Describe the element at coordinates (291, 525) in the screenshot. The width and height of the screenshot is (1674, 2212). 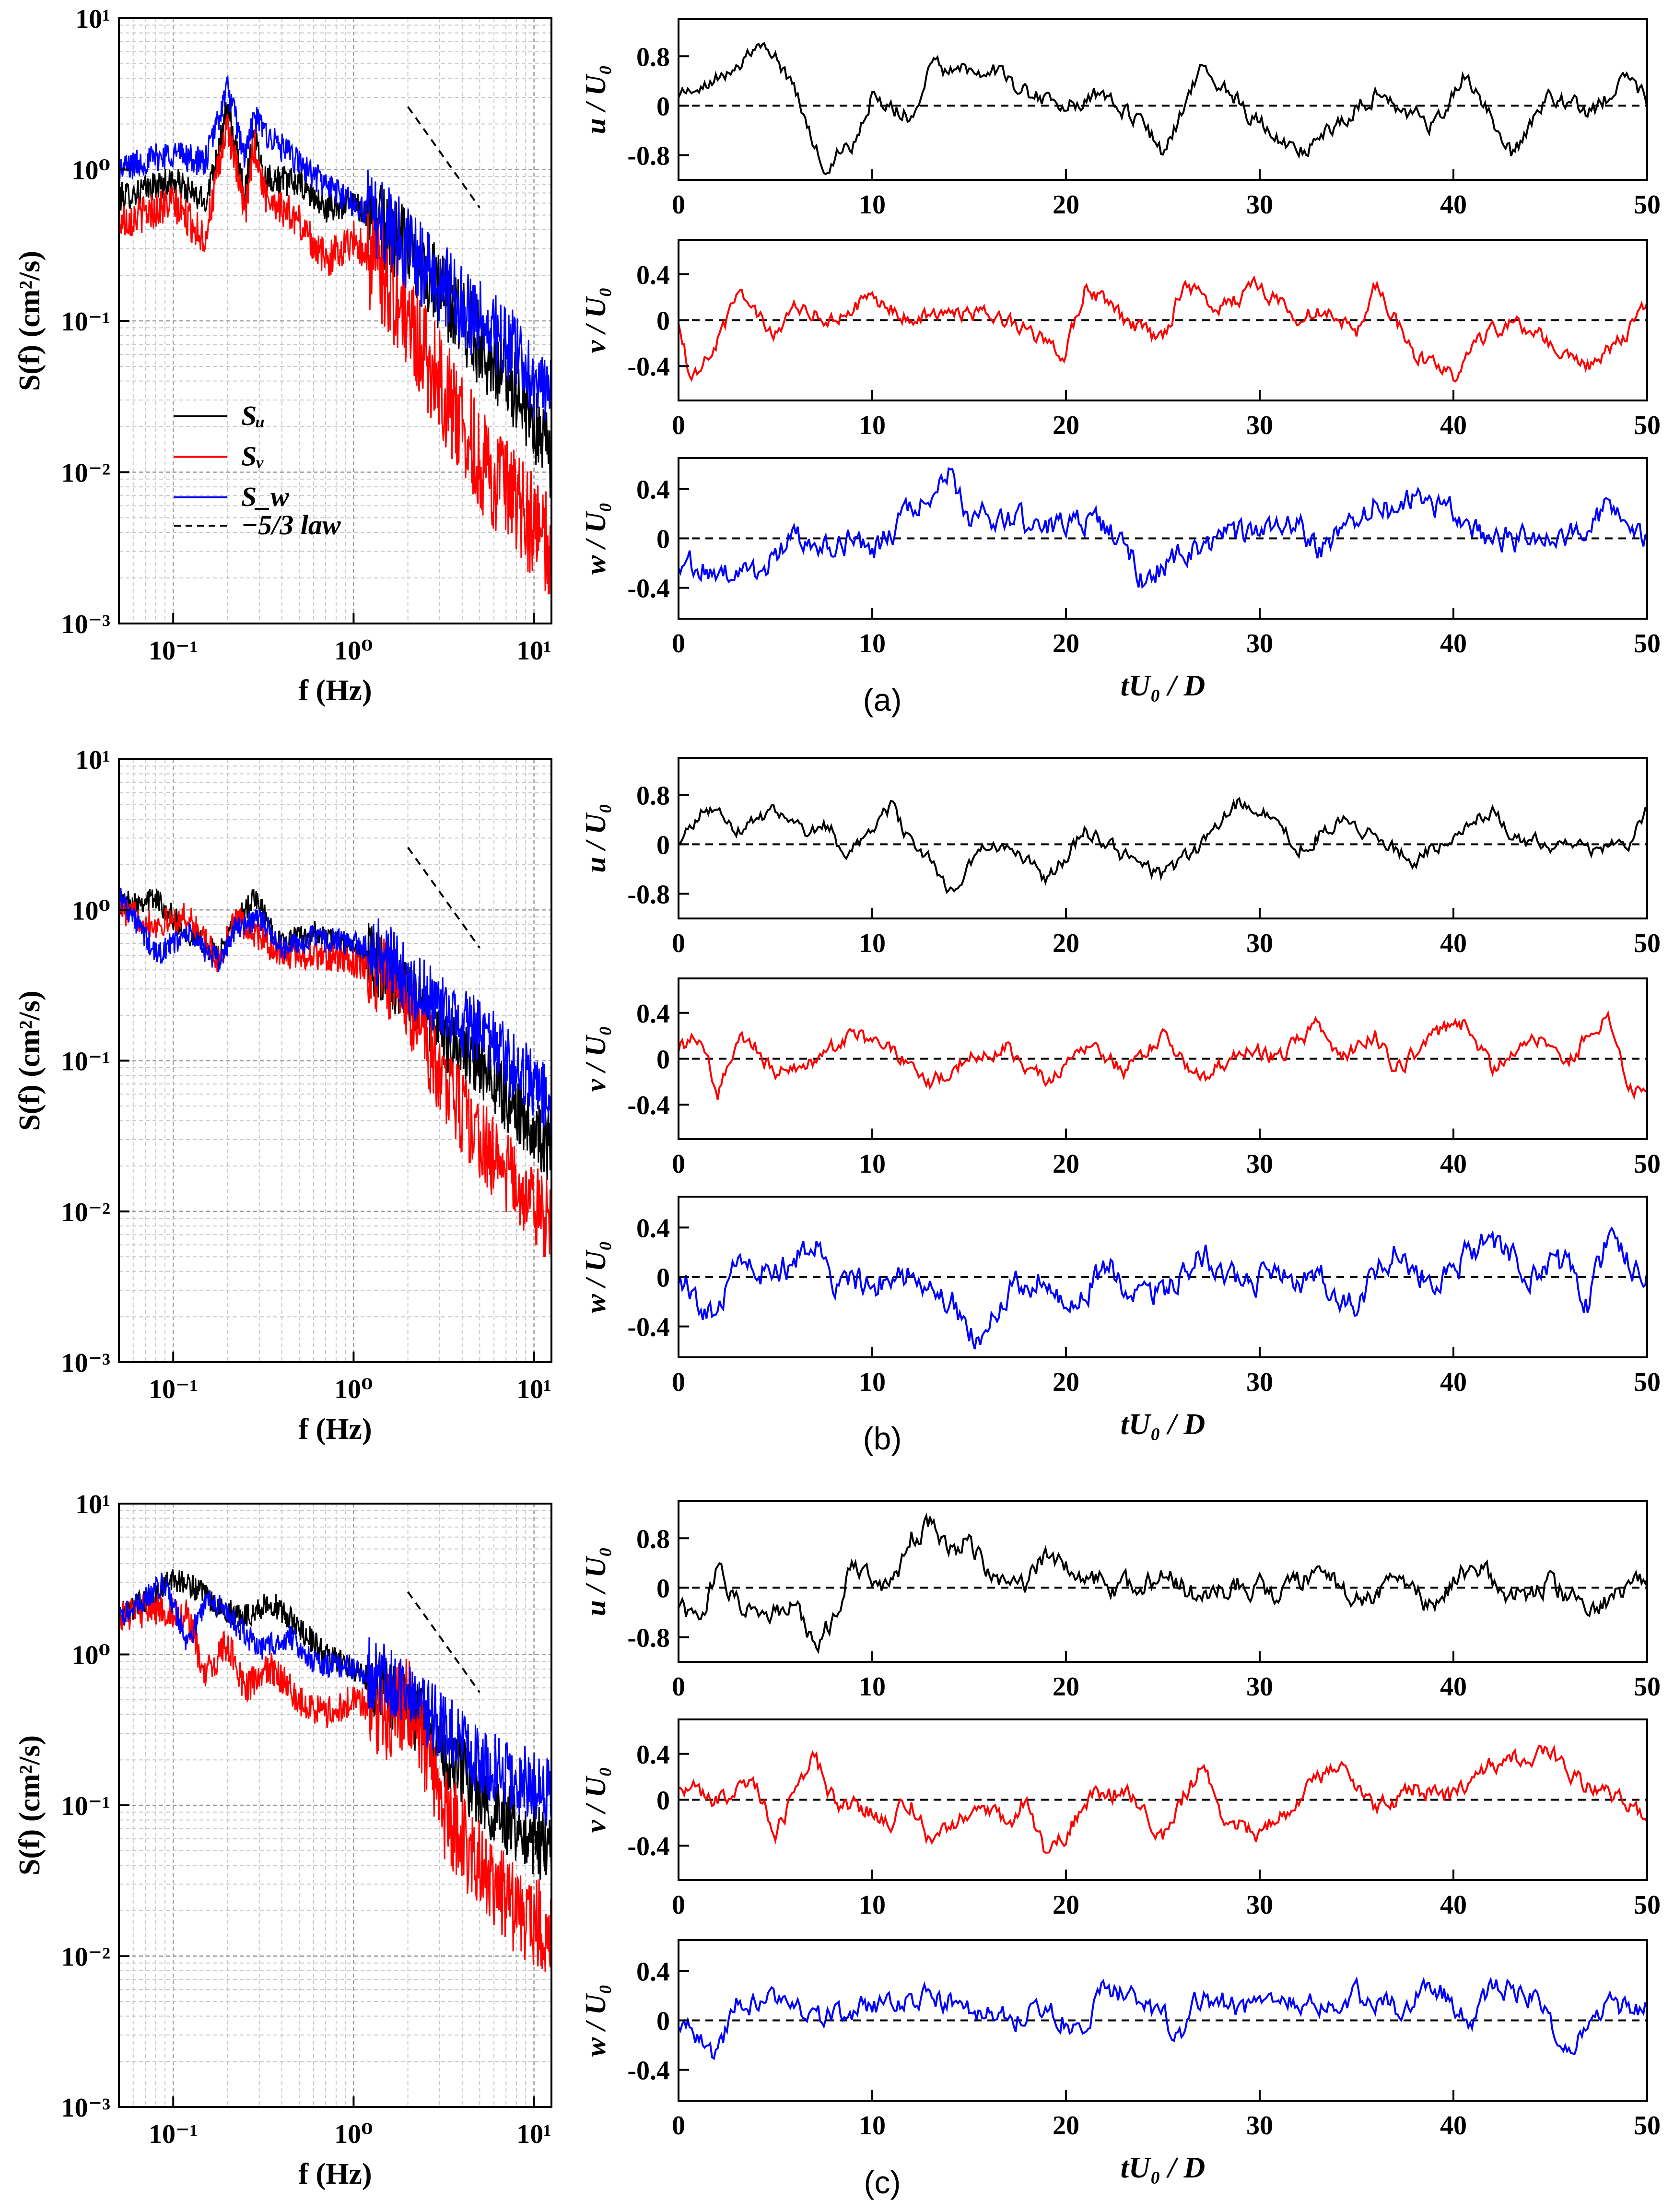
I see `legend-label: −5/3 law` at that location.